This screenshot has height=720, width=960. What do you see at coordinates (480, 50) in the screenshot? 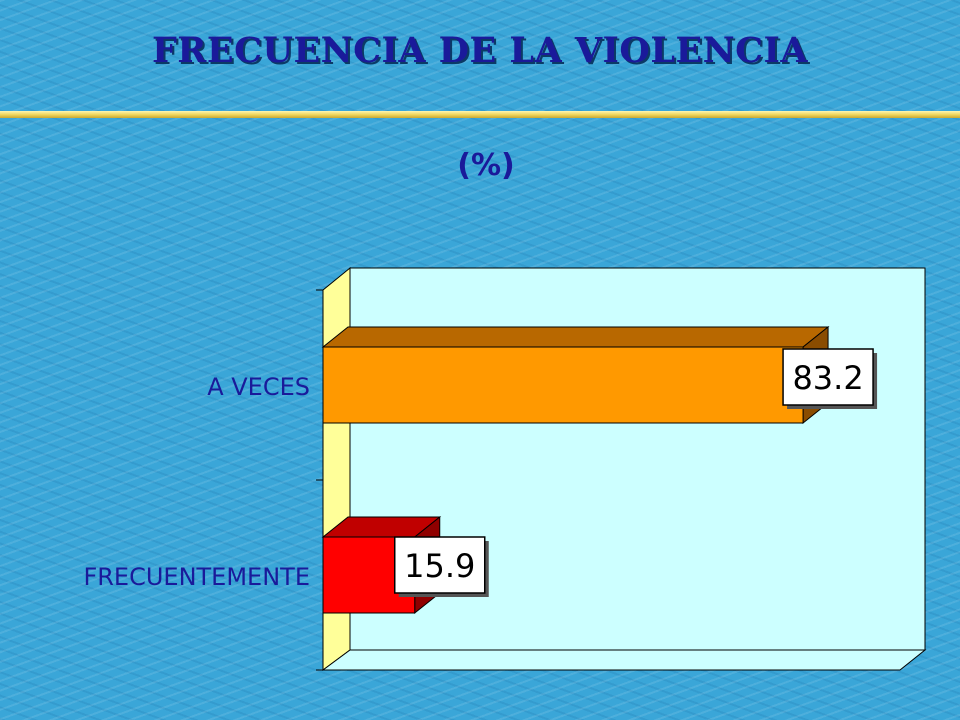
I see `page-title: FRECUENCIA DE LA VIOLENCIA` at bounding box center [480, 50].